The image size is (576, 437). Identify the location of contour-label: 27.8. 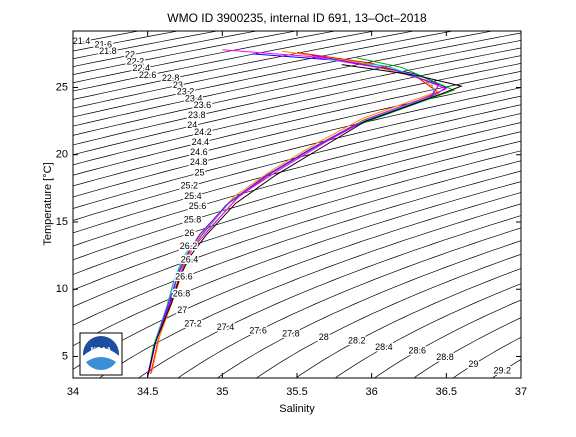
(291, 334).